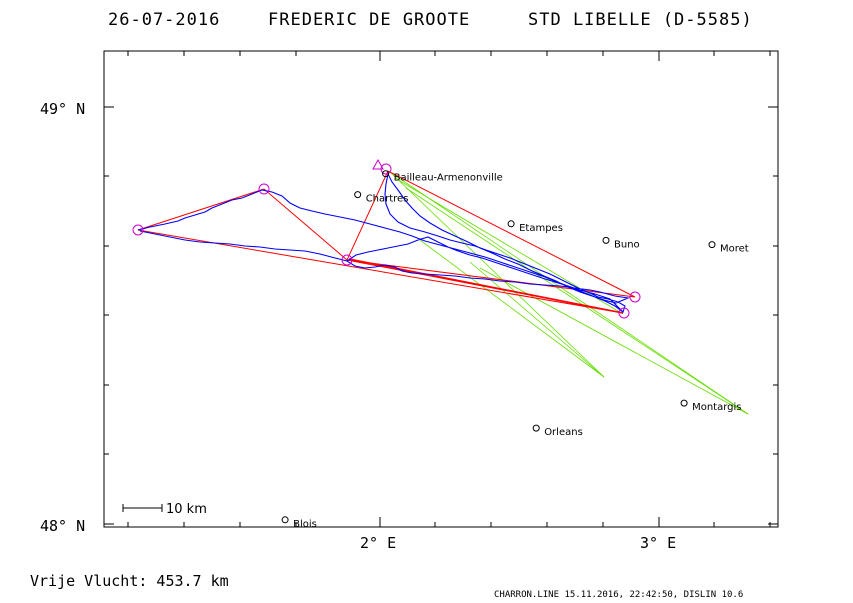 The image size is (853, 603). What do you see at coordinates (305, 524) in the screenshot?
I see `place-label: Blois` at bounding box center [305, 524].